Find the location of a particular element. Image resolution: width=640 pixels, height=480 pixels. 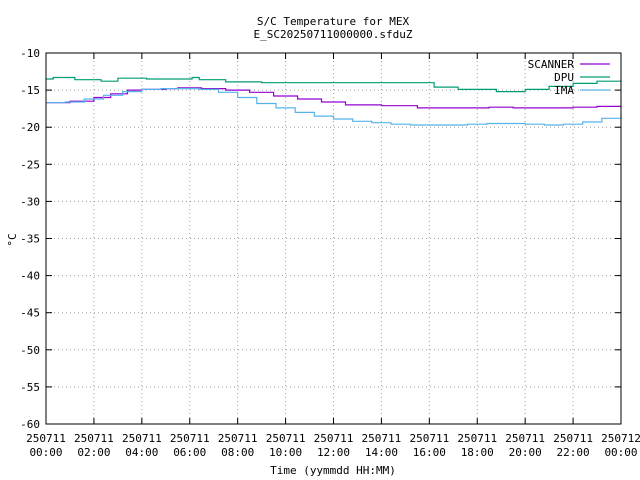

y-tick-label: -55 is located at coordinates (30, 387).